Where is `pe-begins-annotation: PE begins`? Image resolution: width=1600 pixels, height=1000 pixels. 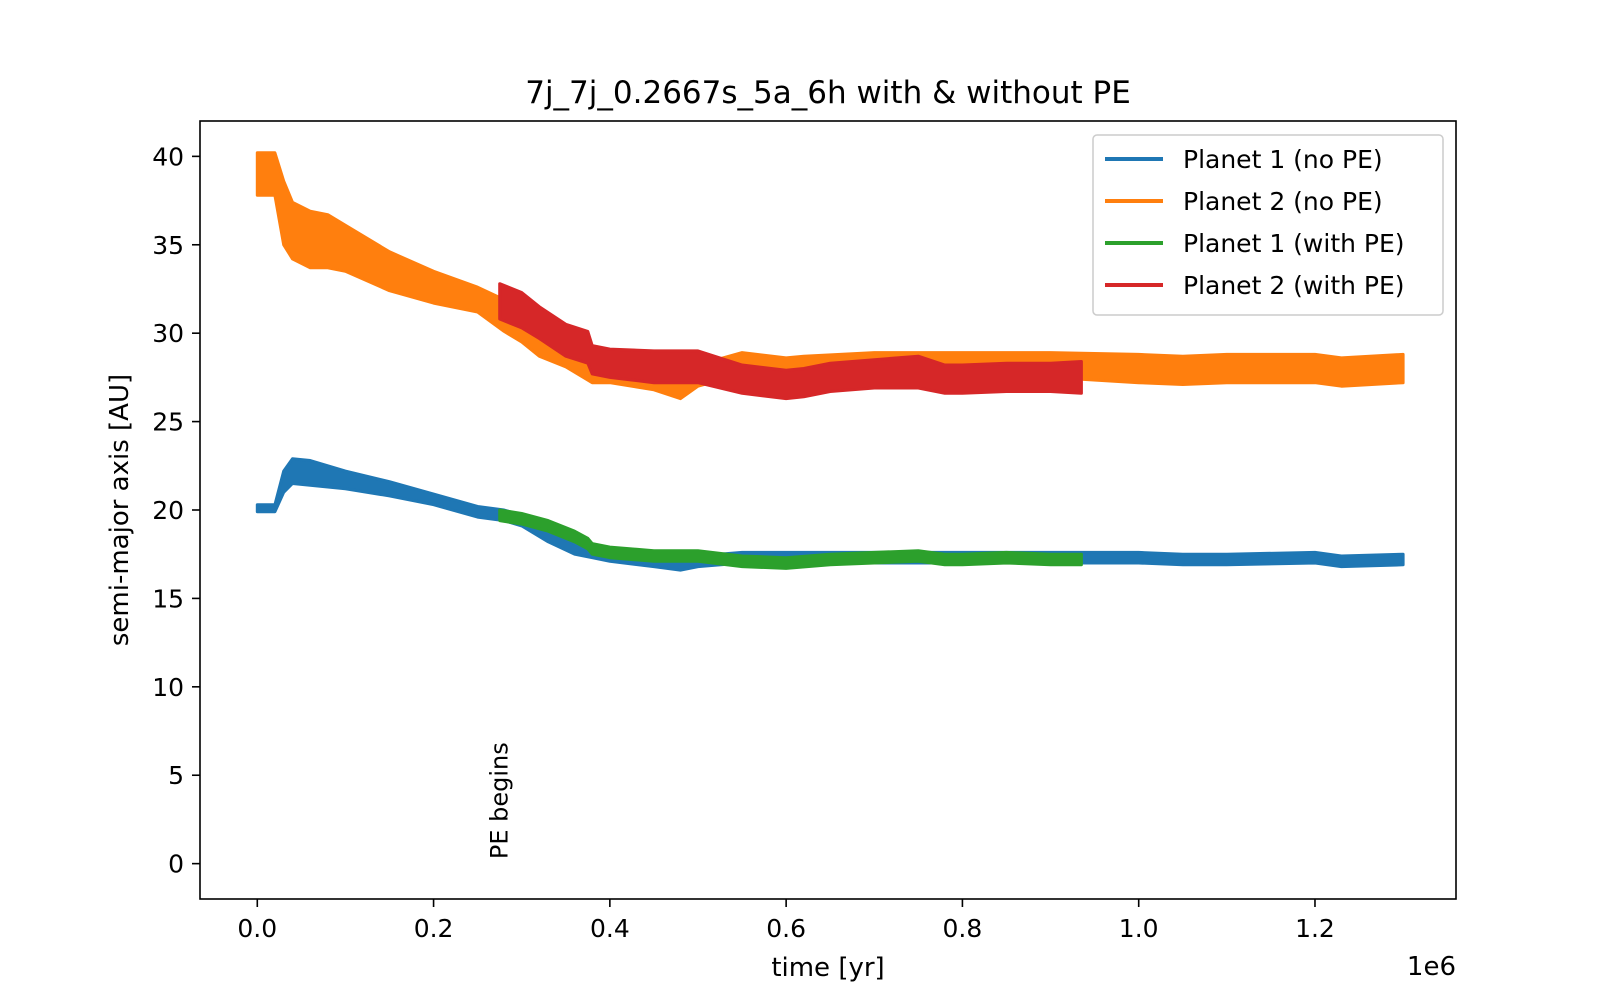
pe-begins-annotation: PE begins is located at coordinates (500, 800).